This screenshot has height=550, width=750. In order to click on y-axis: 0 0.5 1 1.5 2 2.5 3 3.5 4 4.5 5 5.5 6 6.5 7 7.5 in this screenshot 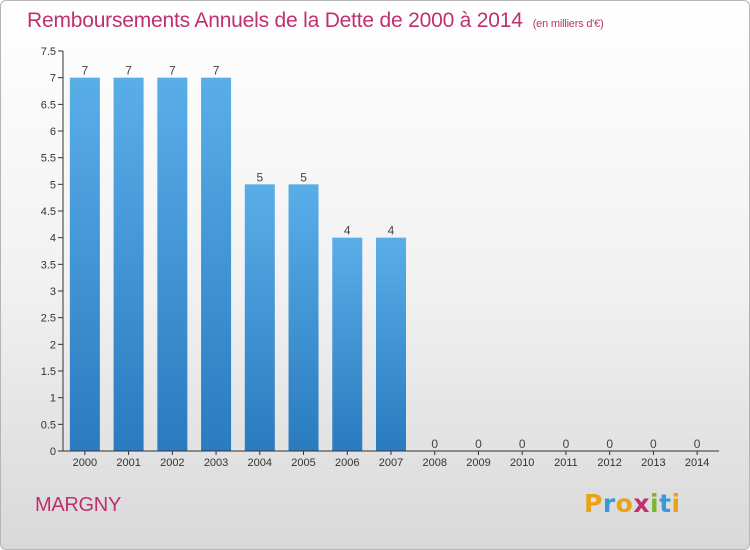, I will do `click(52, 252)`.